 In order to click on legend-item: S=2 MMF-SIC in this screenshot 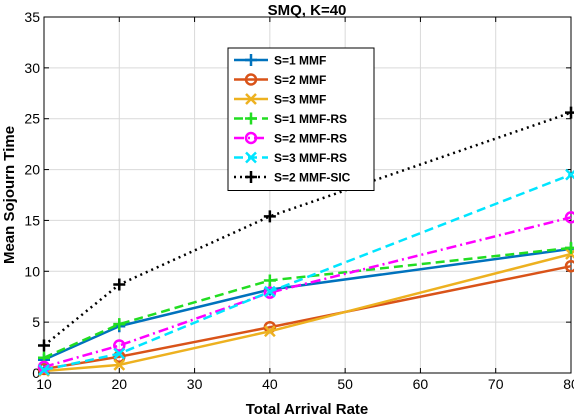, I will do `click(292, 178)`.